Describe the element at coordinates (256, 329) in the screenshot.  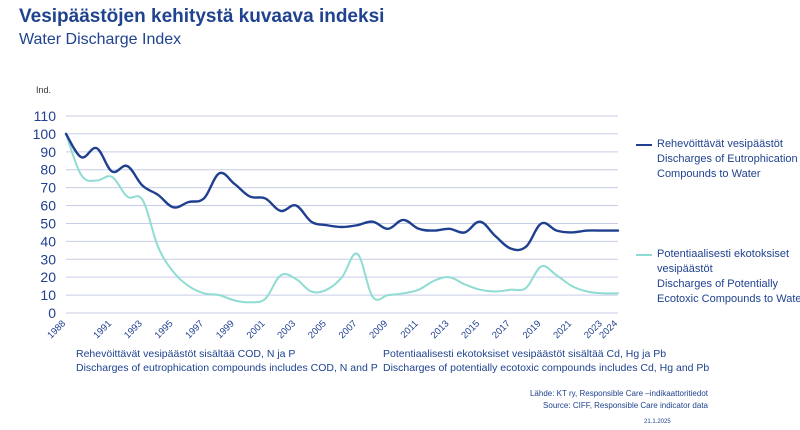
I see `x-tick-label: 2001` at that location.